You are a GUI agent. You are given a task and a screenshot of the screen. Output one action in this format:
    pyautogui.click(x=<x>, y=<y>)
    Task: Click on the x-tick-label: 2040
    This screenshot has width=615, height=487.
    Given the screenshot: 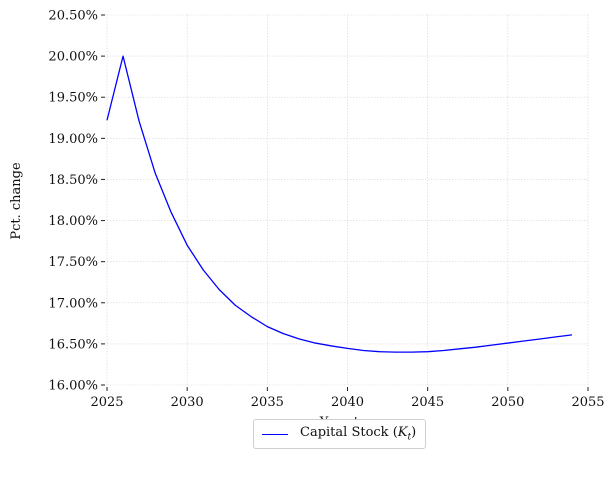 What is the action you would take?
    pyautogui.click(x=347, y=402)
    